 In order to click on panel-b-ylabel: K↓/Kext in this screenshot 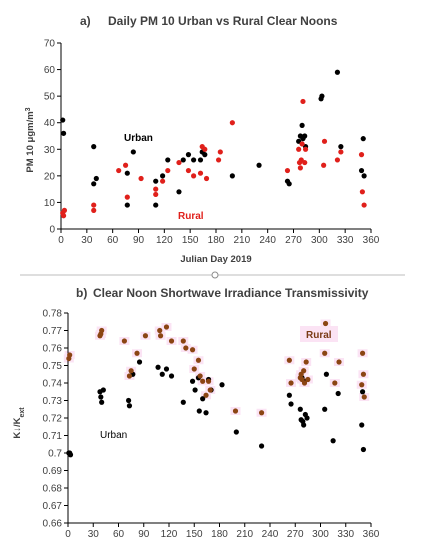, I will do `click(19, 423)`.